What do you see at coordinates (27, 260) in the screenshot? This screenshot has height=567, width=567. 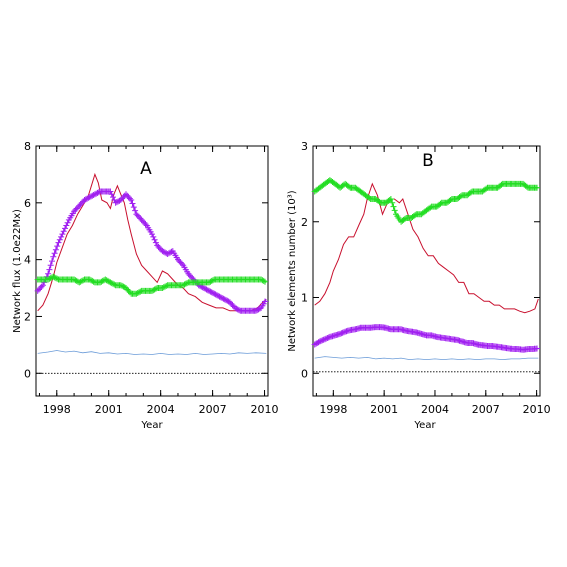 I see `y-tick-label: 4` at bounding box center [27, 260].